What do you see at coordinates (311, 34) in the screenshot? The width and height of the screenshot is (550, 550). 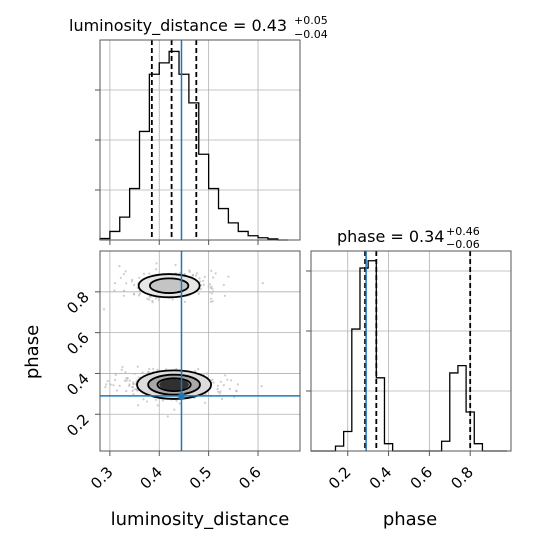 I see `title-luminosity-distance-minus: −0.04` at bounding box center [311, 34].